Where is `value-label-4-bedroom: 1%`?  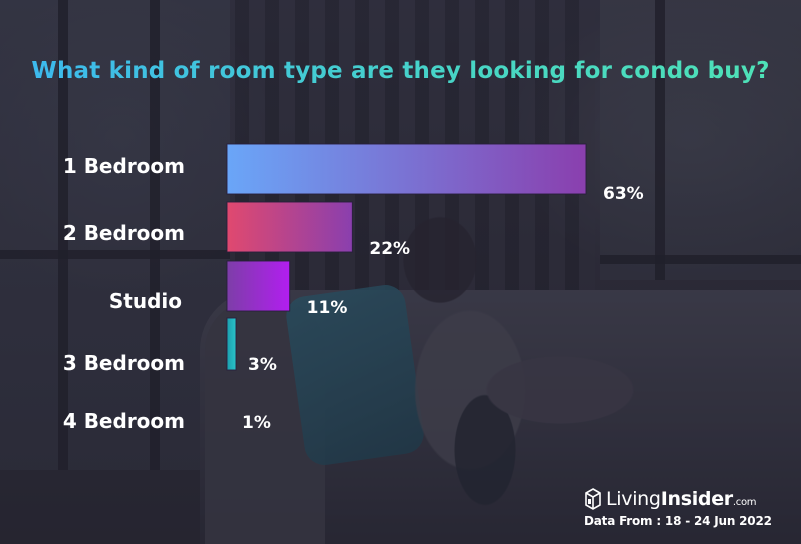 value-label-4-bedroom: 1% is located at coordinates (256, 423).